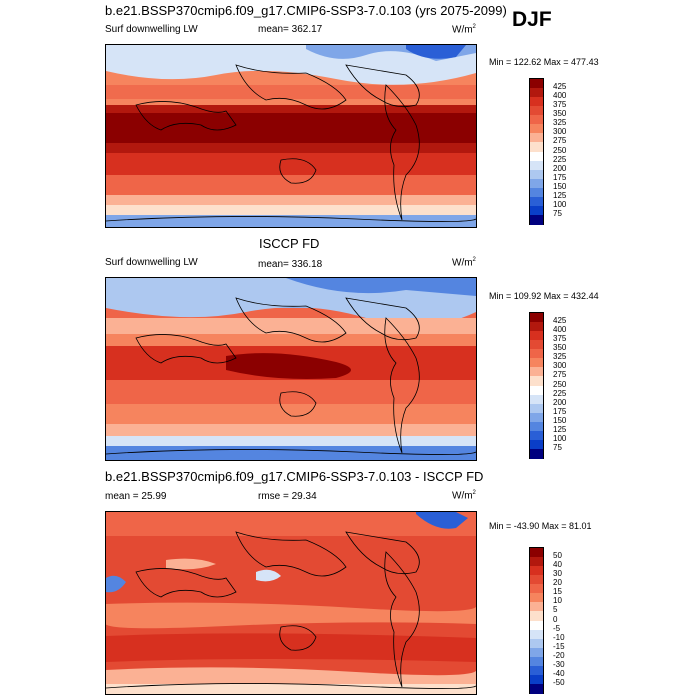 Image resolution: width=700 pixels, height=700 pixels. Describe the element at coordinates (559, 682) in the screenshot. I see `colorbar-tick-label: -50` at that location.